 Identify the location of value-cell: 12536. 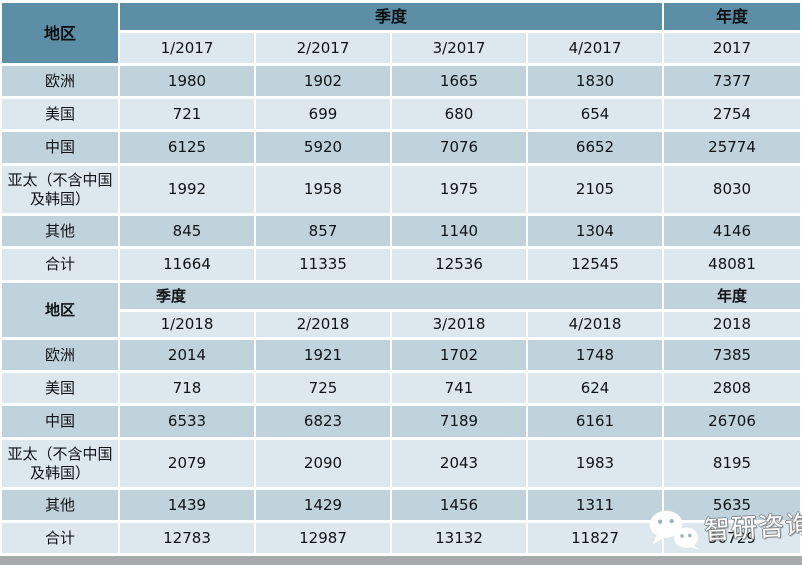
(459, 264).